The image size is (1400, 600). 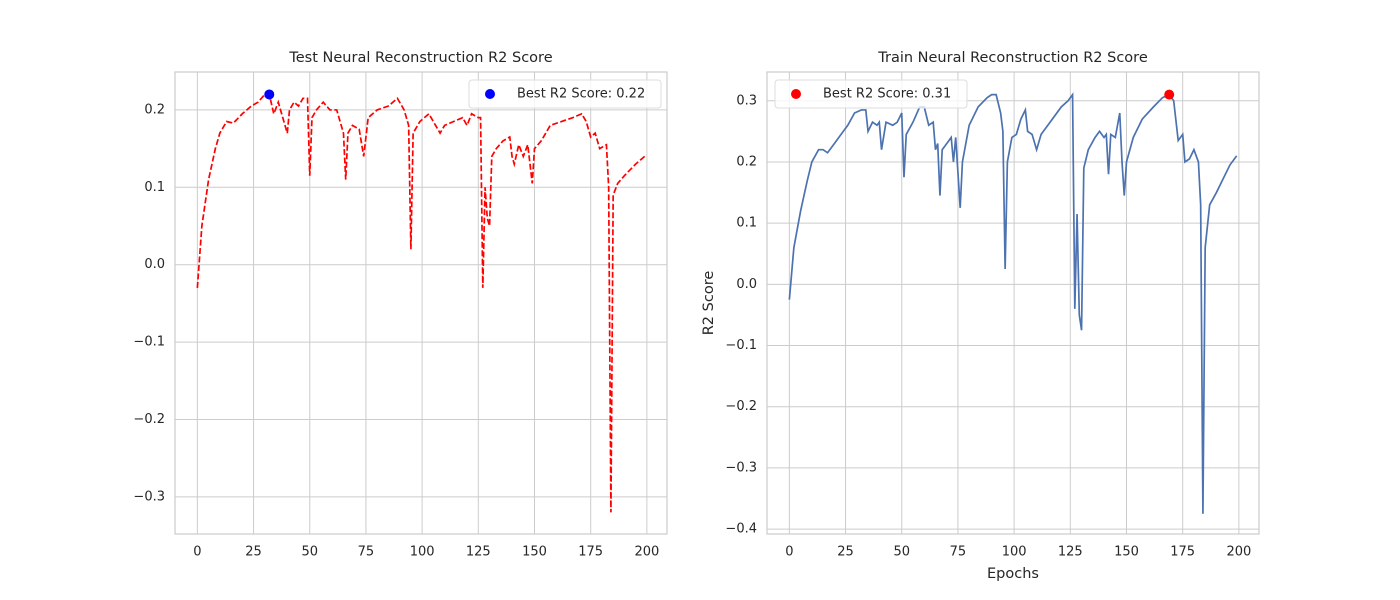 I want to click on y-tick-label: −0.4, so click(x=741, y=529).